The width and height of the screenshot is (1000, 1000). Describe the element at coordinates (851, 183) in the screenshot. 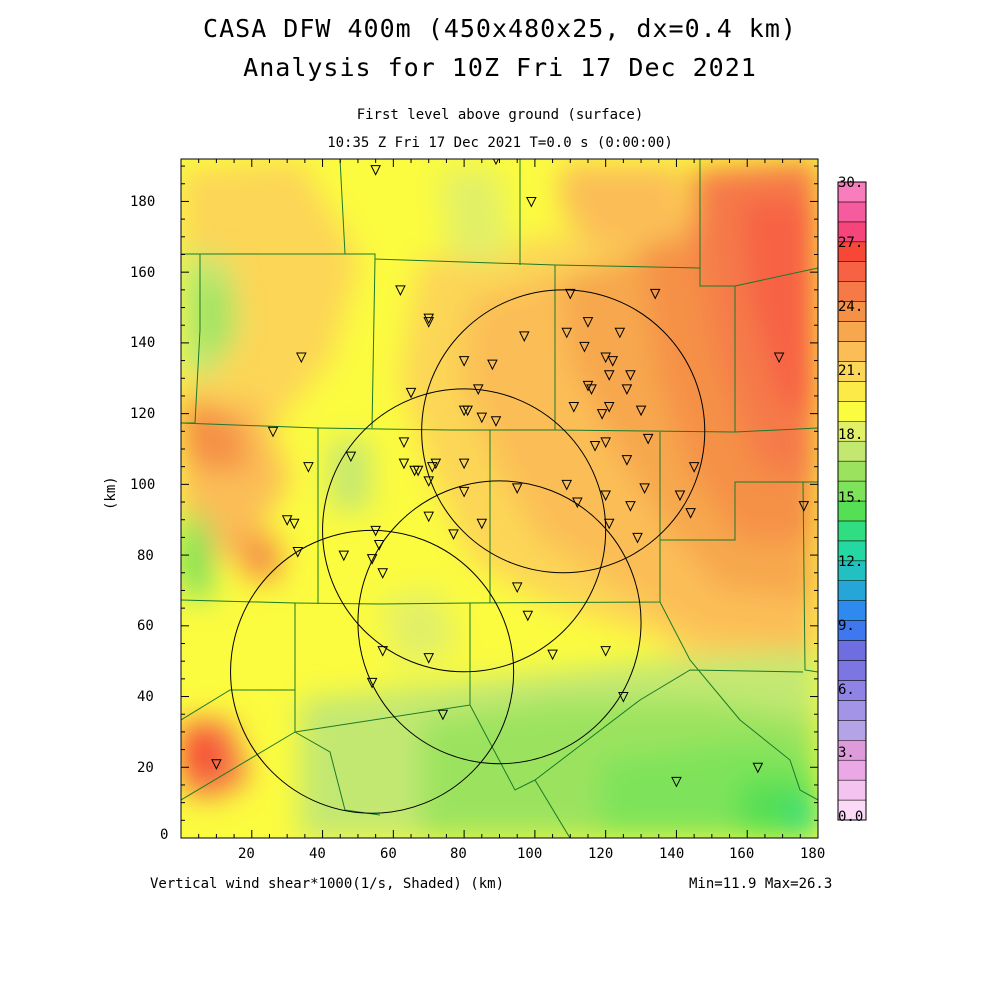

I see `colorbar-label: 30.` at that location.